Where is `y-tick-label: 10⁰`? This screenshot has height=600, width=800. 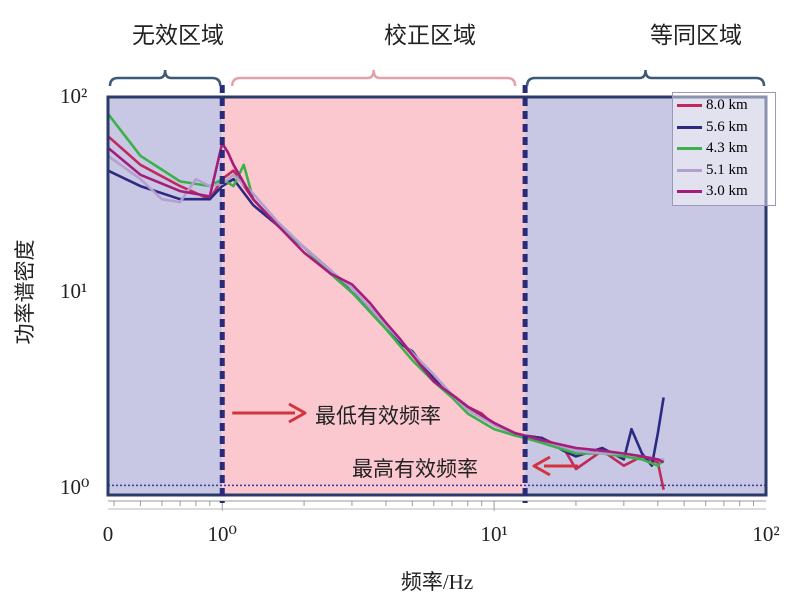 y-tick-label: 10⁰ is located at coordinates (75, 486).